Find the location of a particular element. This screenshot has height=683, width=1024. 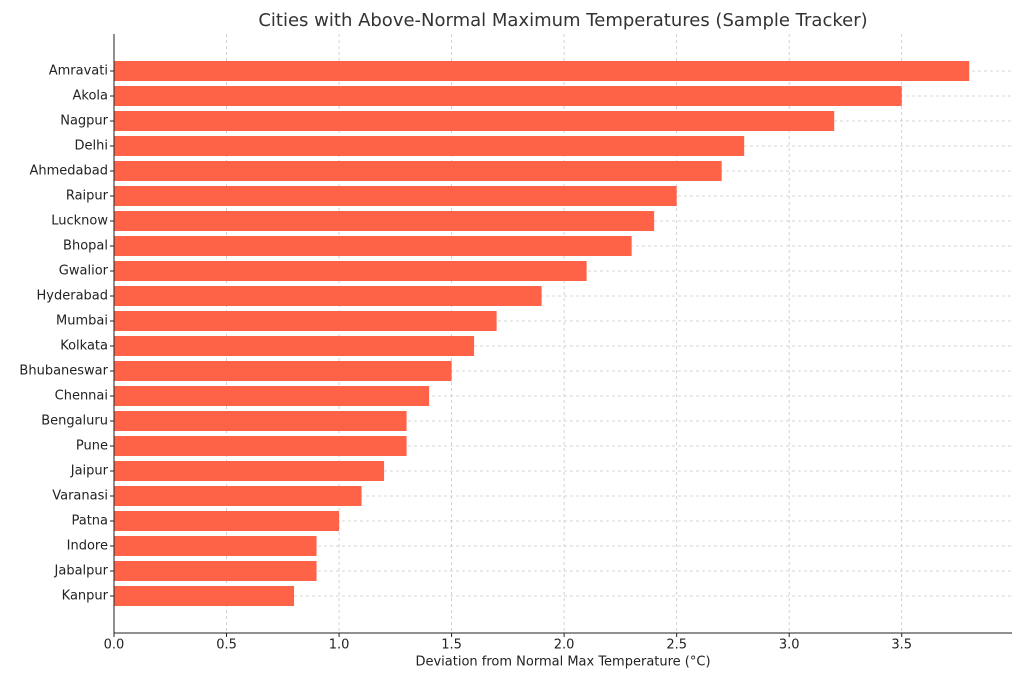

y-tick-label: Bhopal is located at coordinates (85, 246).